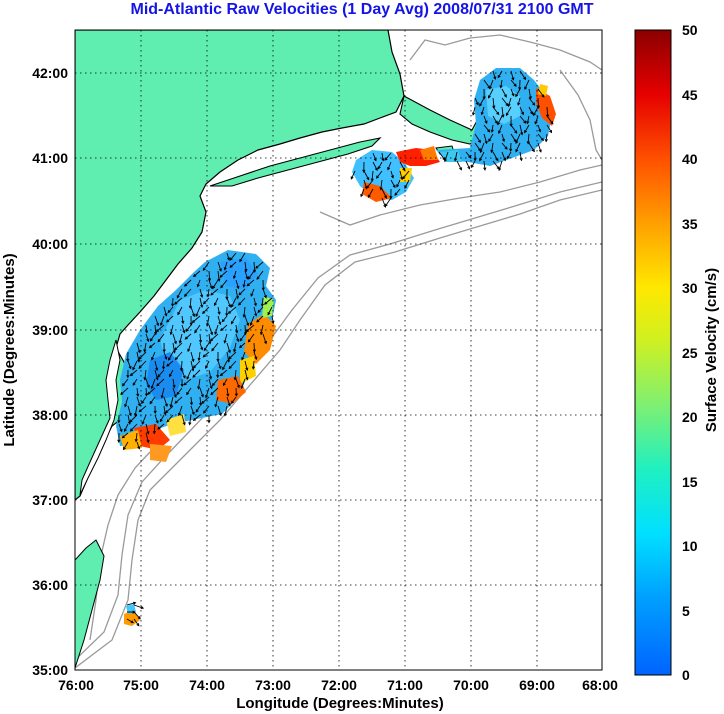 This screenshot has width=724, height=714. What do you see at coordinates (295, 162) in the screenshot?
I see `long-island` at bounding box center [295, 162].